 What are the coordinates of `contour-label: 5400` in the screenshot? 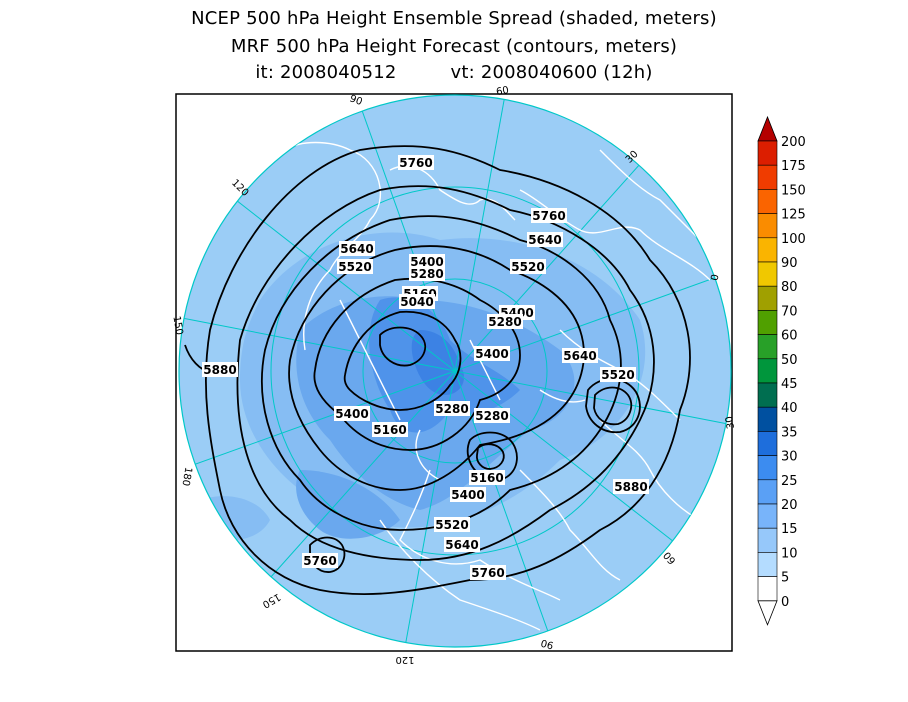 It's located at (351, 414).